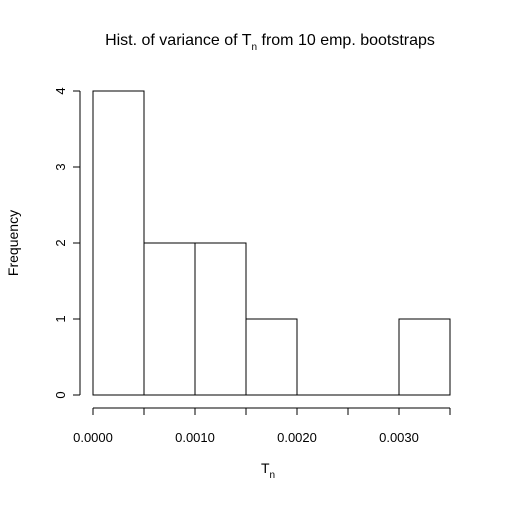  Describe the element at coordinates (60, 318) in the screenshot. I see `y-axis-tick-label: 1` at that location.